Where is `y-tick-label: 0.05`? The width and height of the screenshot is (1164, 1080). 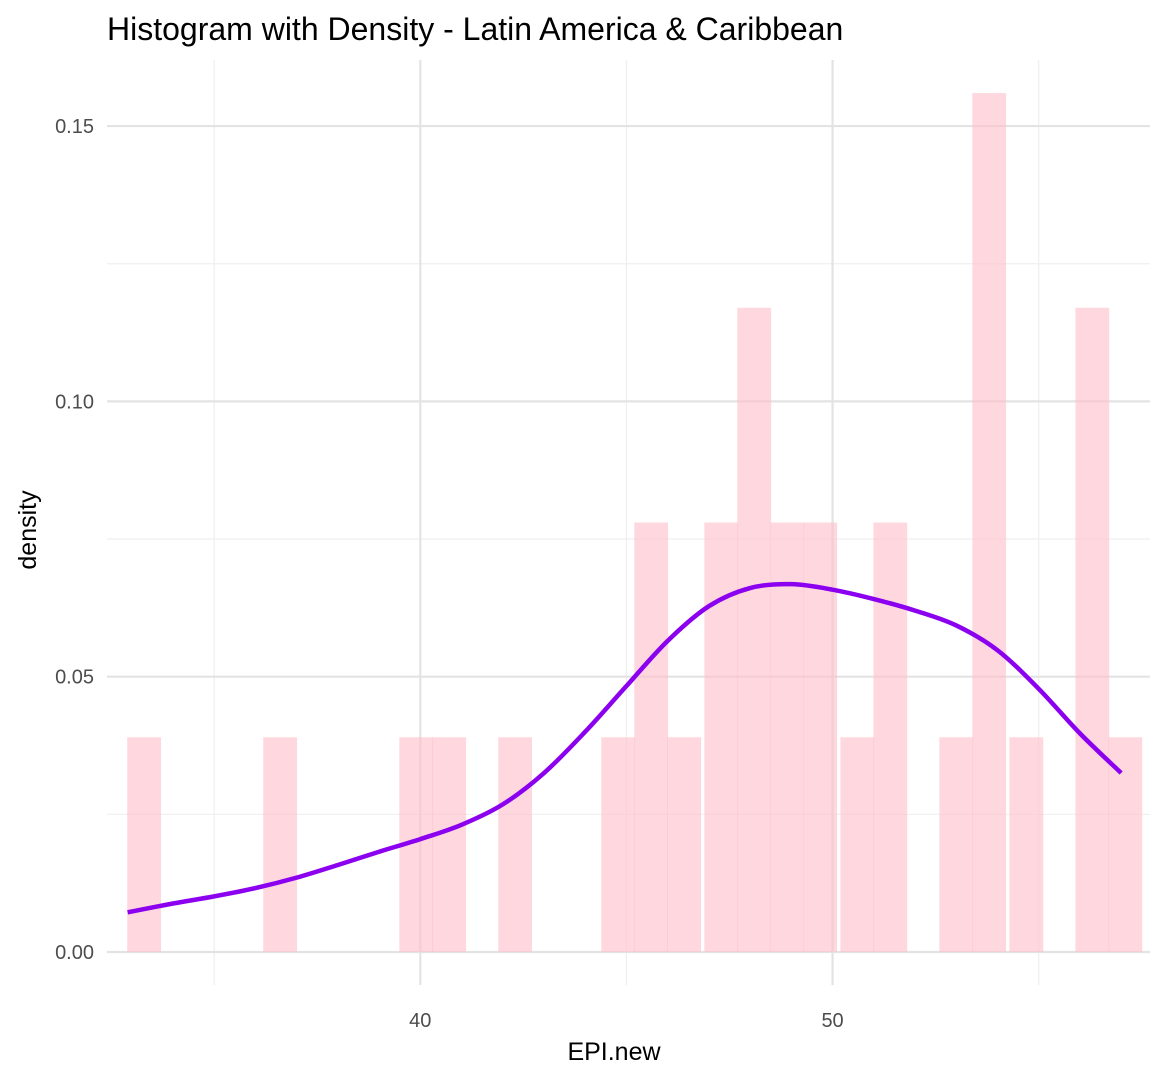
y-tick-label: 0.05 is located at coordinates (74, 678).